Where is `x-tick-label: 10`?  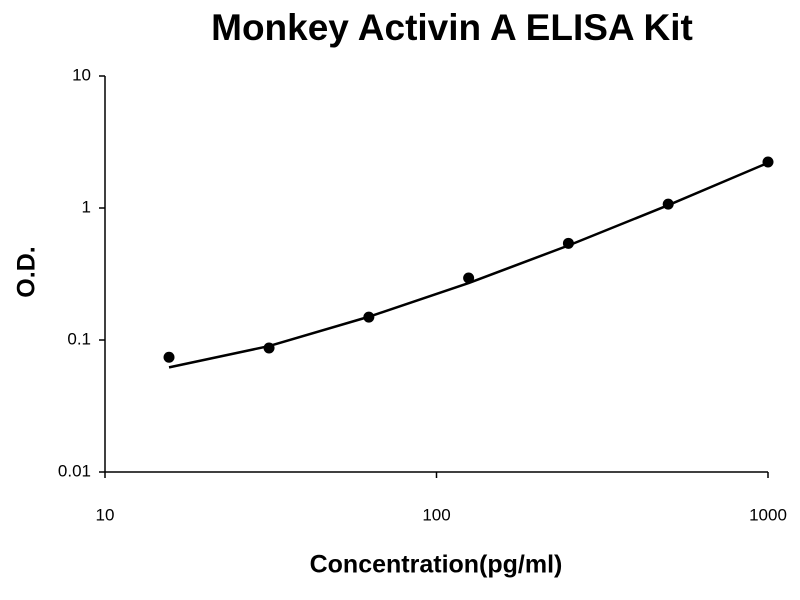
x-tick-label: 10 is located at coordinates (105, 514).